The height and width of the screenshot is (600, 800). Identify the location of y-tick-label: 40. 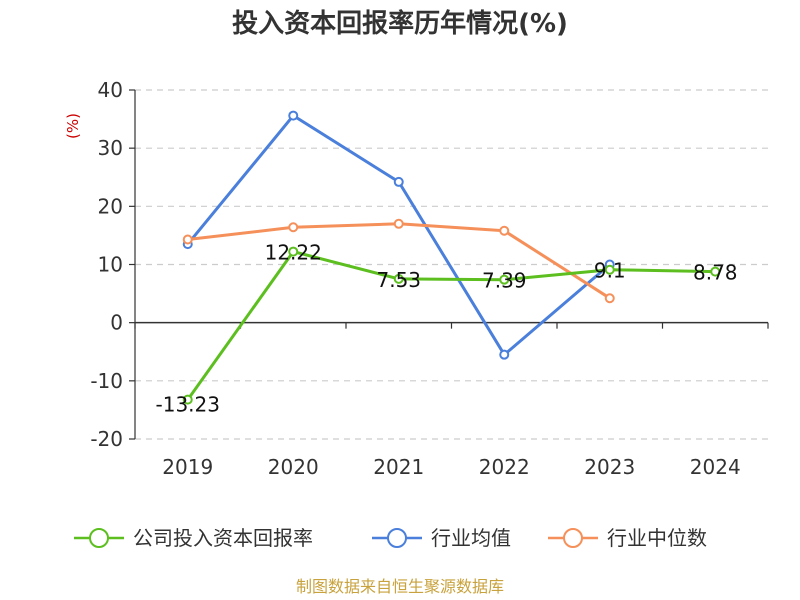
(110, 90).